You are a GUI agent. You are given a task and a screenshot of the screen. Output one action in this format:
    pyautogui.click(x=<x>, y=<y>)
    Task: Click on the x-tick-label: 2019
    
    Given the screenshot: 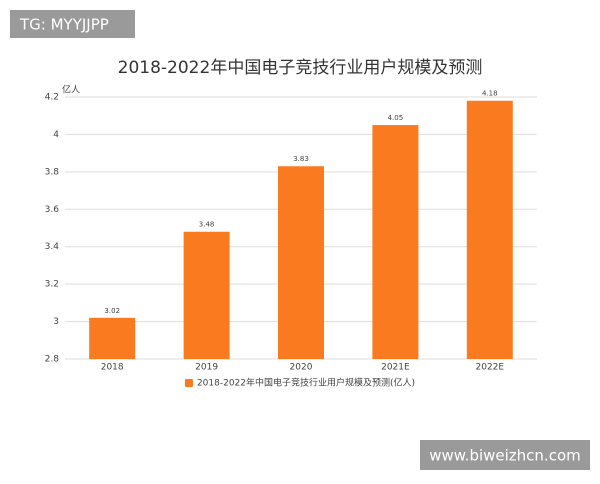 What is the action you would take?
    pyautogui.click(x=206, y=368)
    